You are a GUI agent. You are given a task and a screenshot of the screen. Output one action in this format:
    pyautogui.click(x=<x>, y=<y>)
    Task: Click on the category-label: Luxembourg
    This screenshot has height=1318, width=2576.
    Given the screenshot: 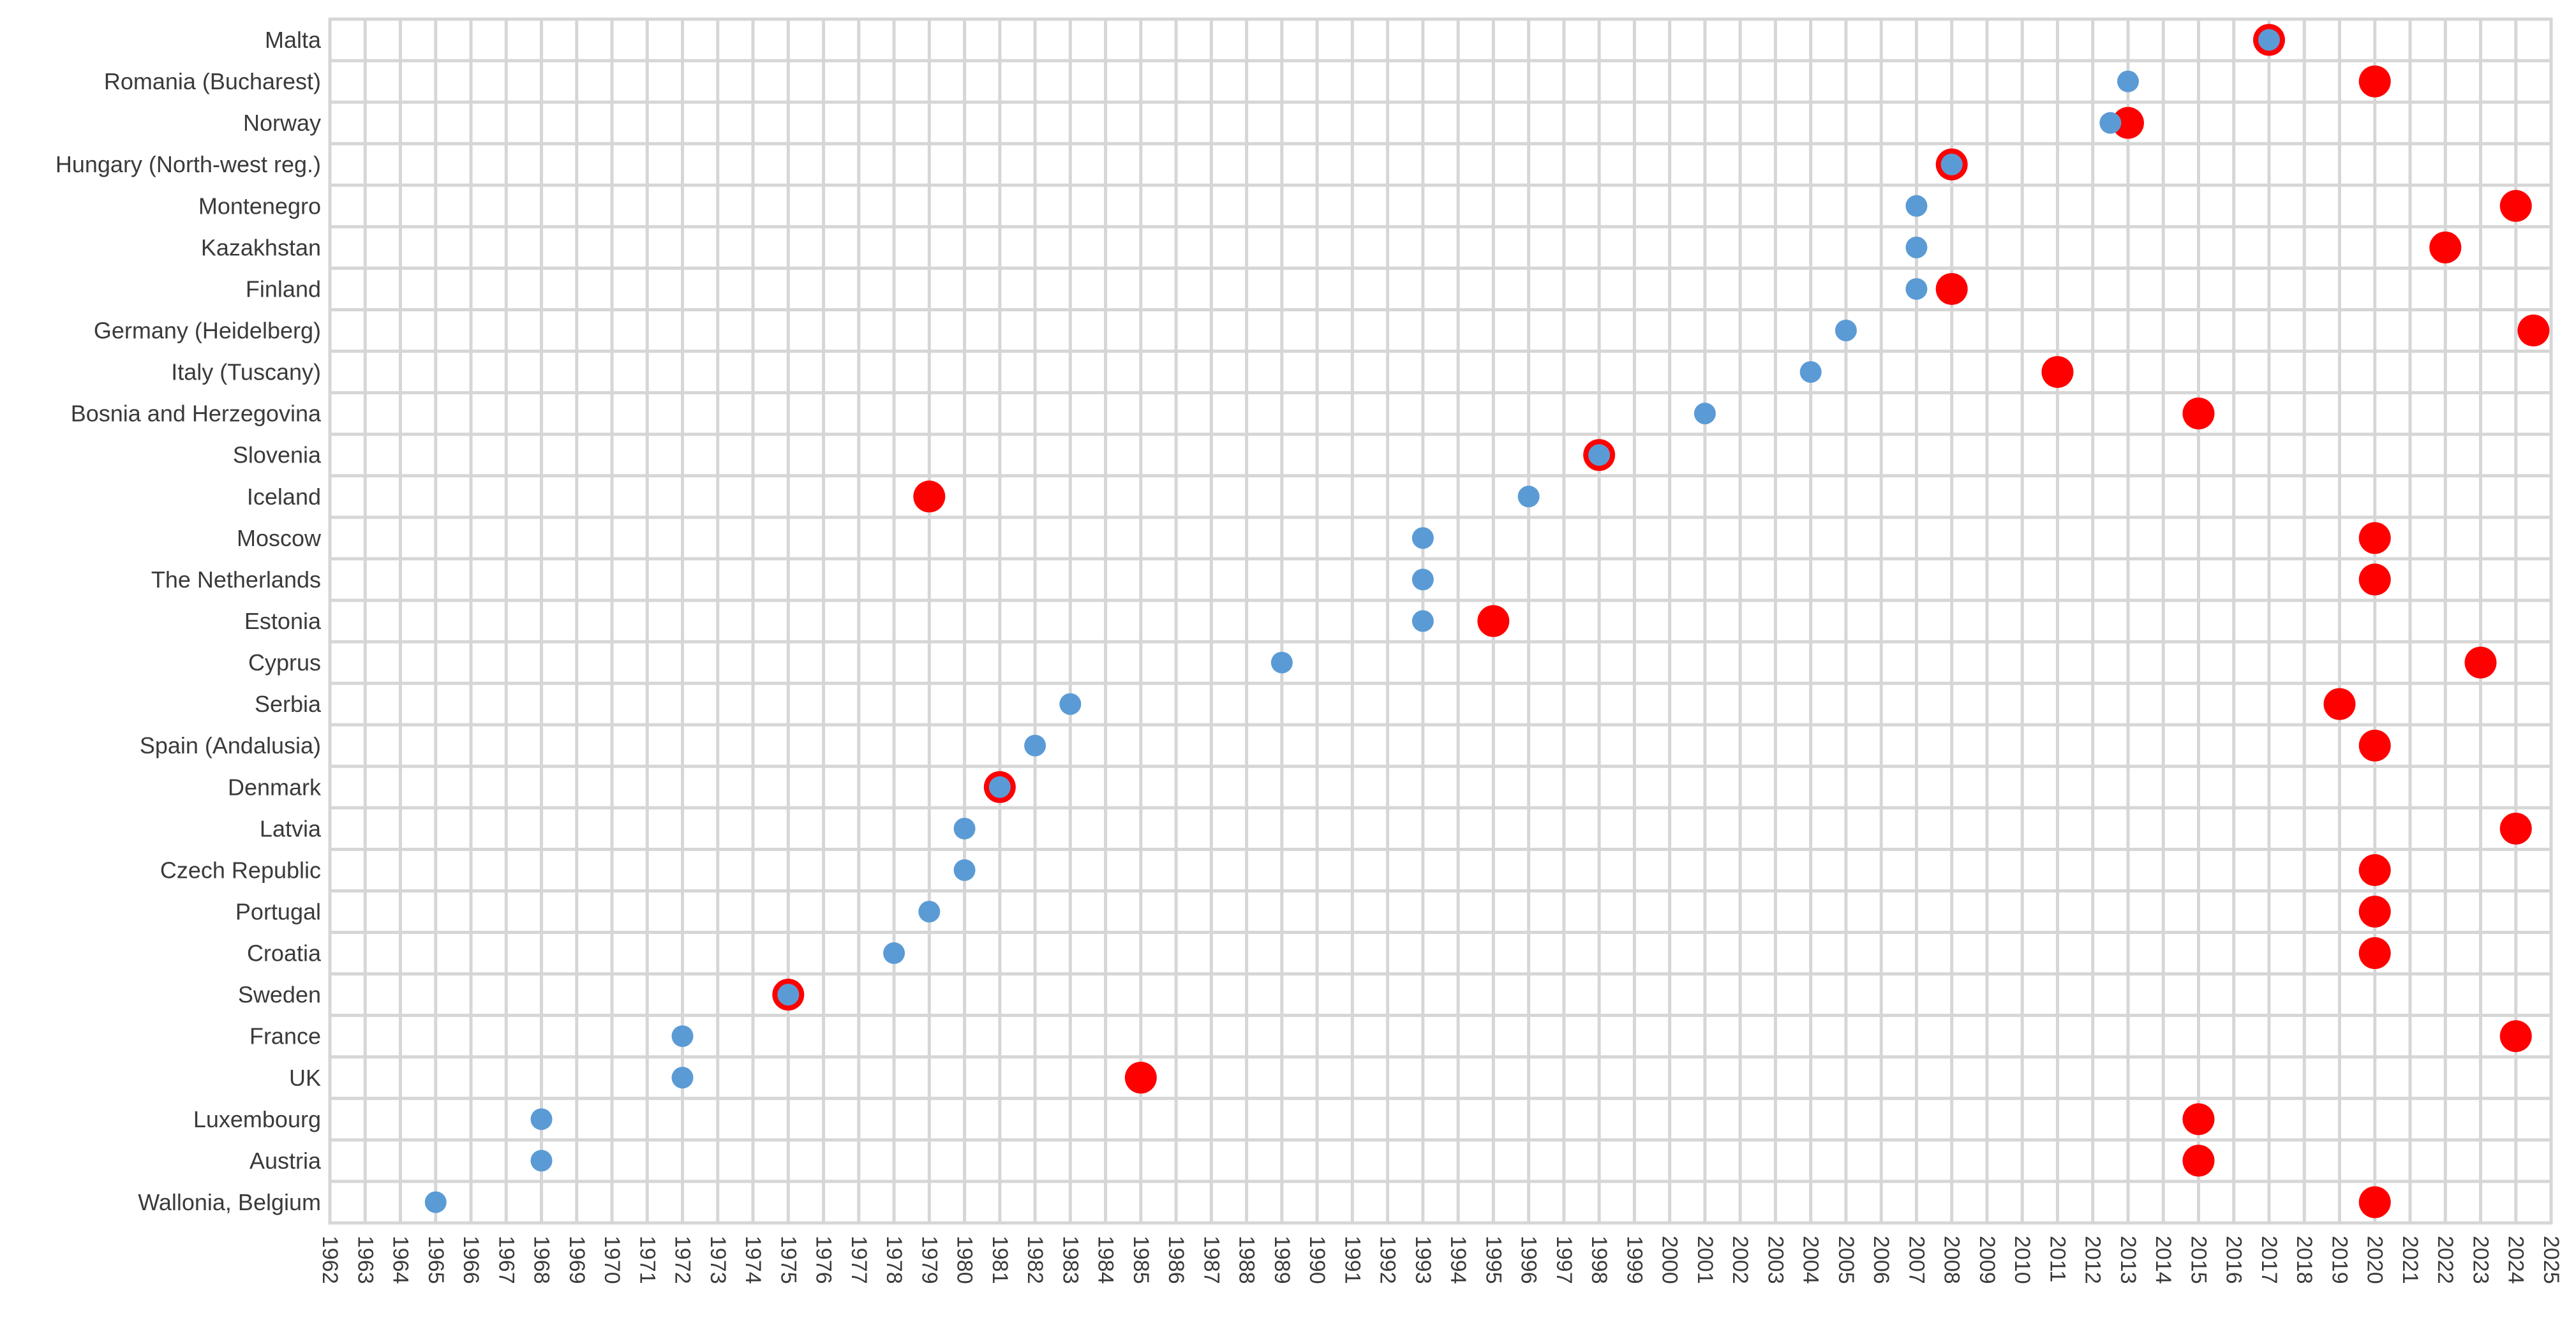 What is the action you would take?
    pyautogui.click(x=257, y=1119)
    